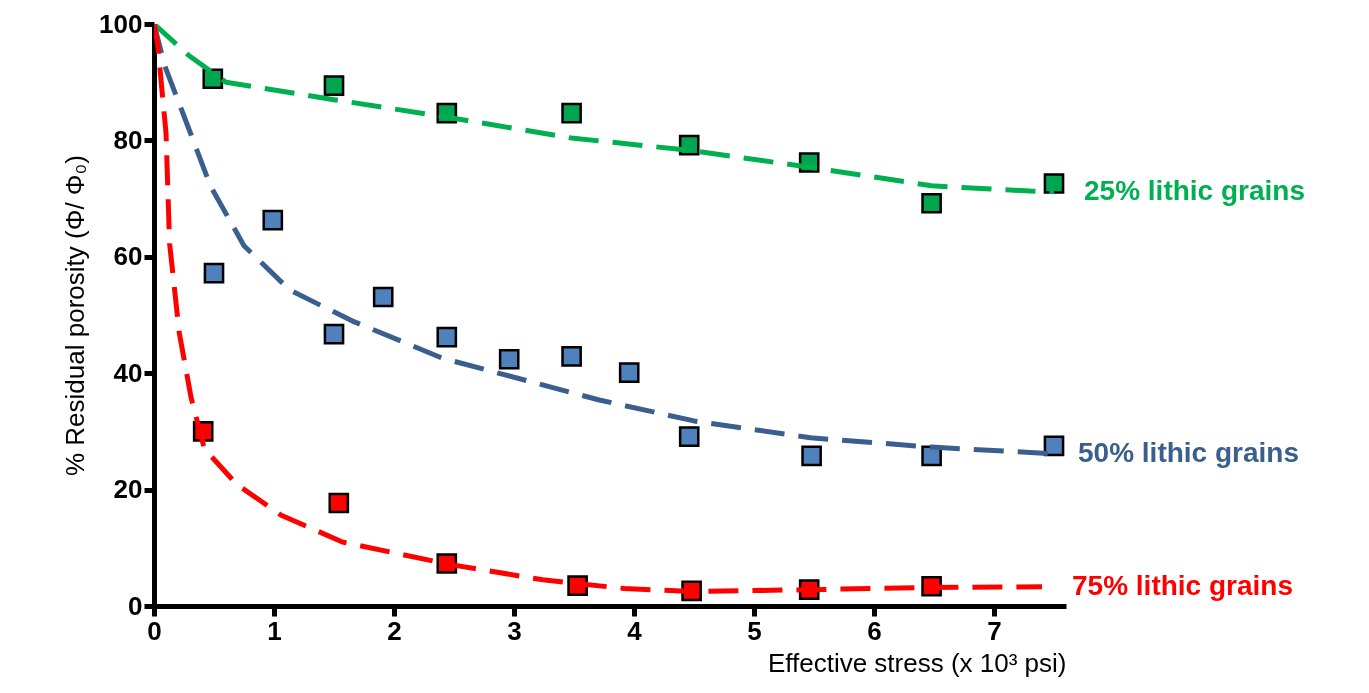  Describe the element at coordinates (1194, 190) in the screenshot. I see `series-label: 25% lithic grains` at that location.